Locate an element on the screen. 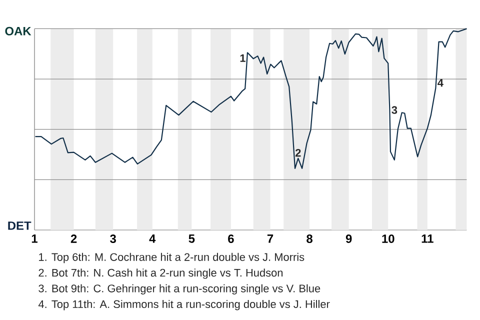  text: 3. Bot 9th: C. Gehringer hit a run-scoring single vs V. Blue is located at coordinates (179, 289).